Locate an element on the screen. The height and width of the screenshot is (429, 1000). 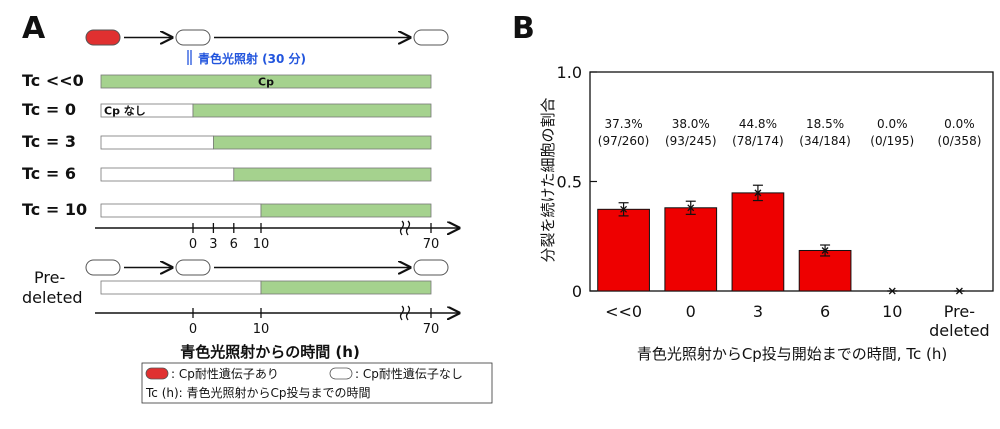
time-axis-1: 0 3 6 10 70 is located at coordinates (277, 236).